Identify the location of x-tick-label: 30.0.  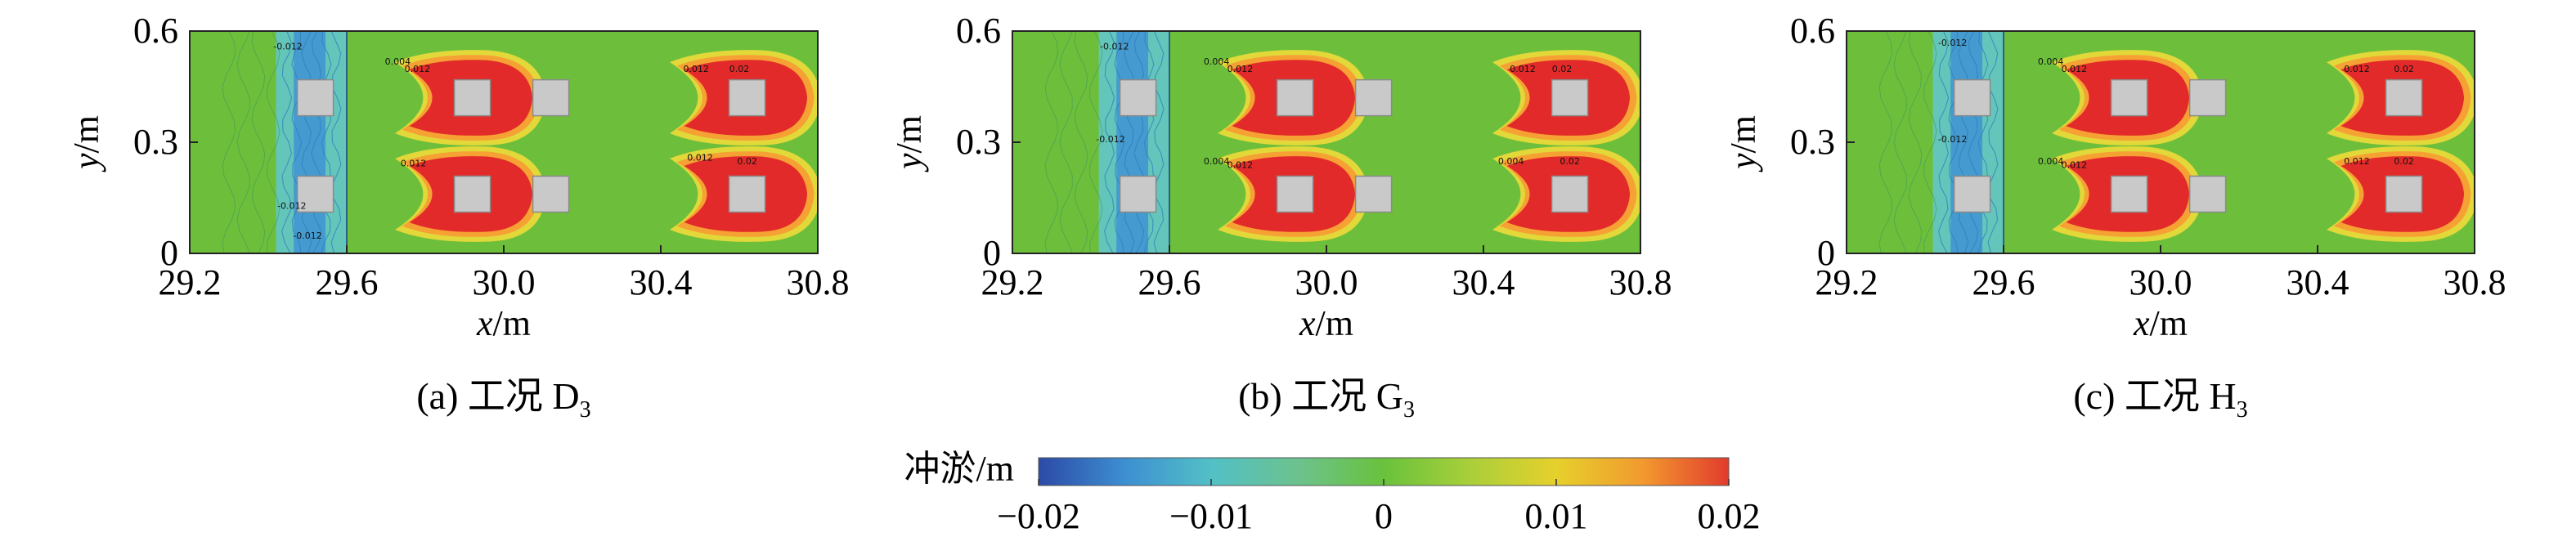
(2160, 282).